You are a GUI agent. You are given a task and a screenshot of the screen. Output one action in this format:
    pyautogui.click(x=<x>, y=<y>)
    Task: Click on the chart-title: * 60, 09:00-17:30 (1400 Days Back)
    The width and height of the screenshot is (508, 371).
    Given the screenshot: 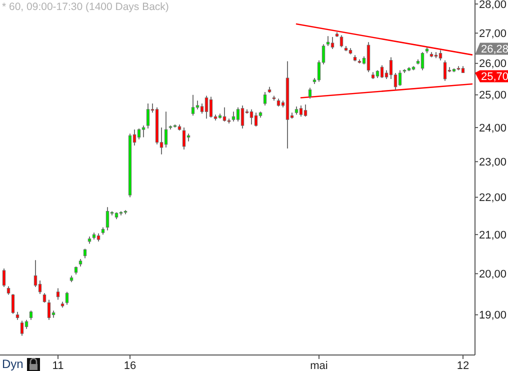 What is the action you would take?
    pyautogui.click(x=85, y=7)
    